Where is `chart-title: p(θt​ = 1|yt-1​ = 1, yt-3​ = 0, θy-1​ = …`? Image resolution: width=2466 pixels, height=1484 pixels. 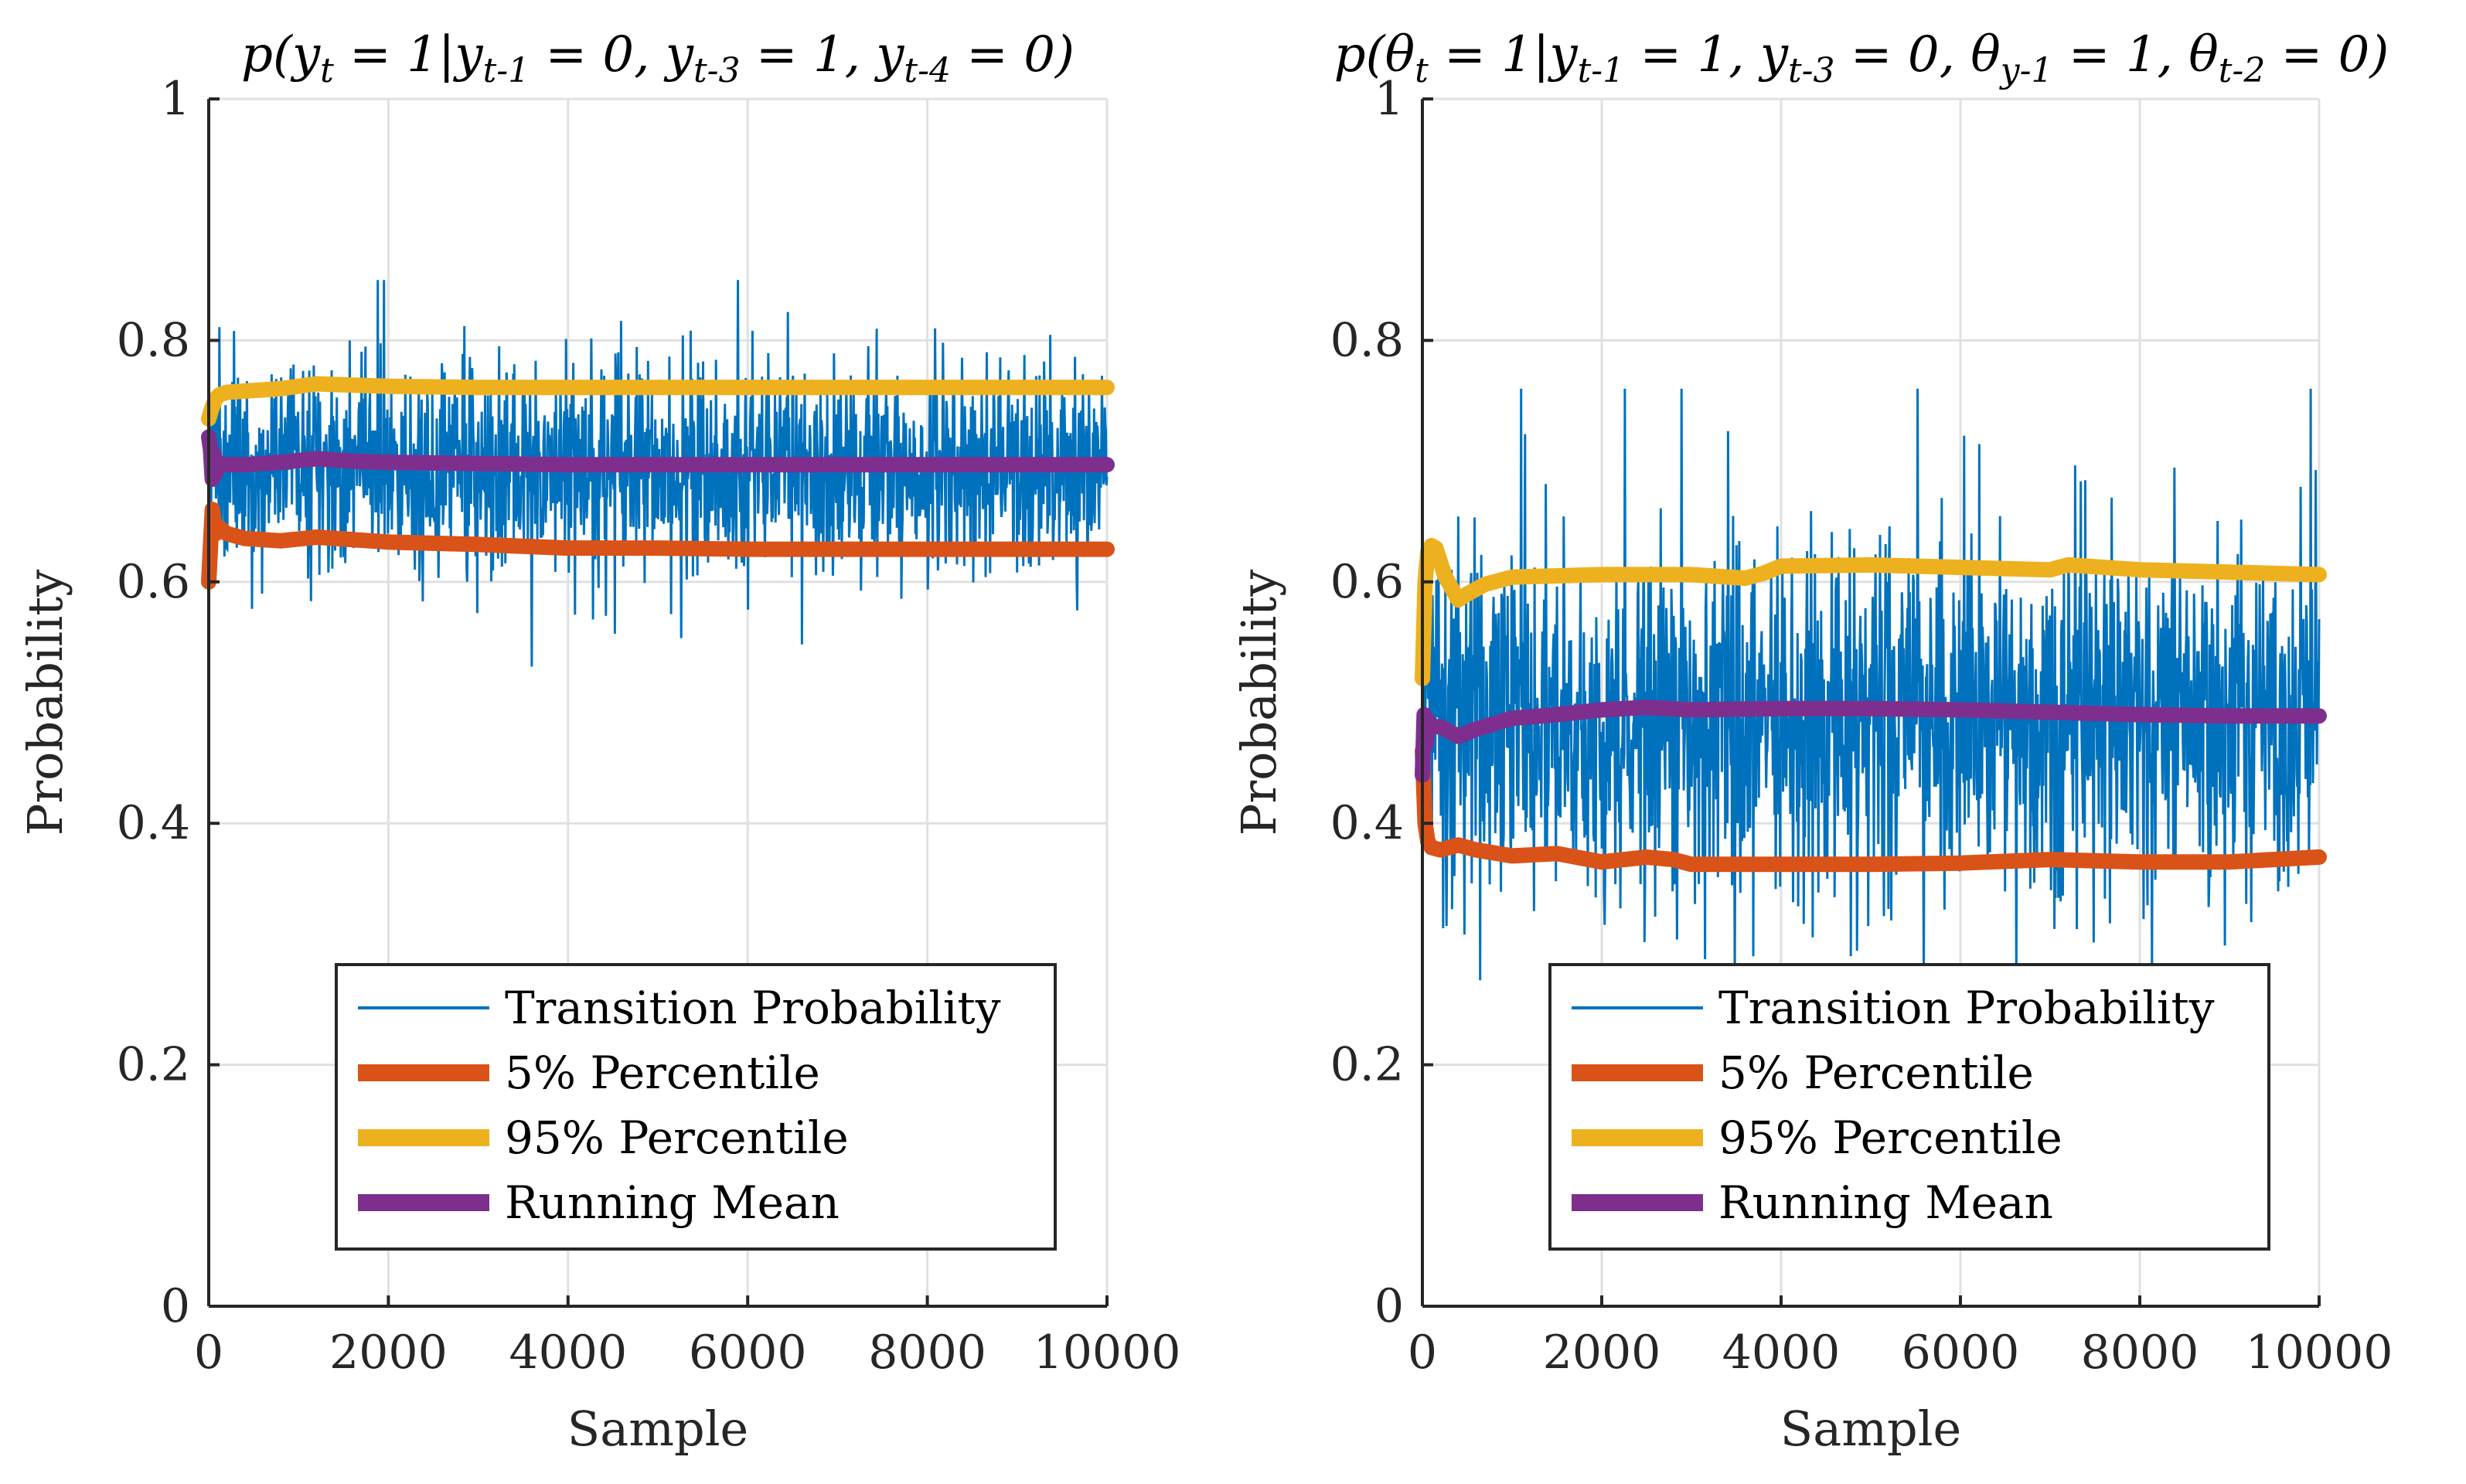 chart-title: p(θt​ = 1|yt-1​ = 1, yt-3​ = 0, θy-1​ = … is located at coordinates (1861, 58).